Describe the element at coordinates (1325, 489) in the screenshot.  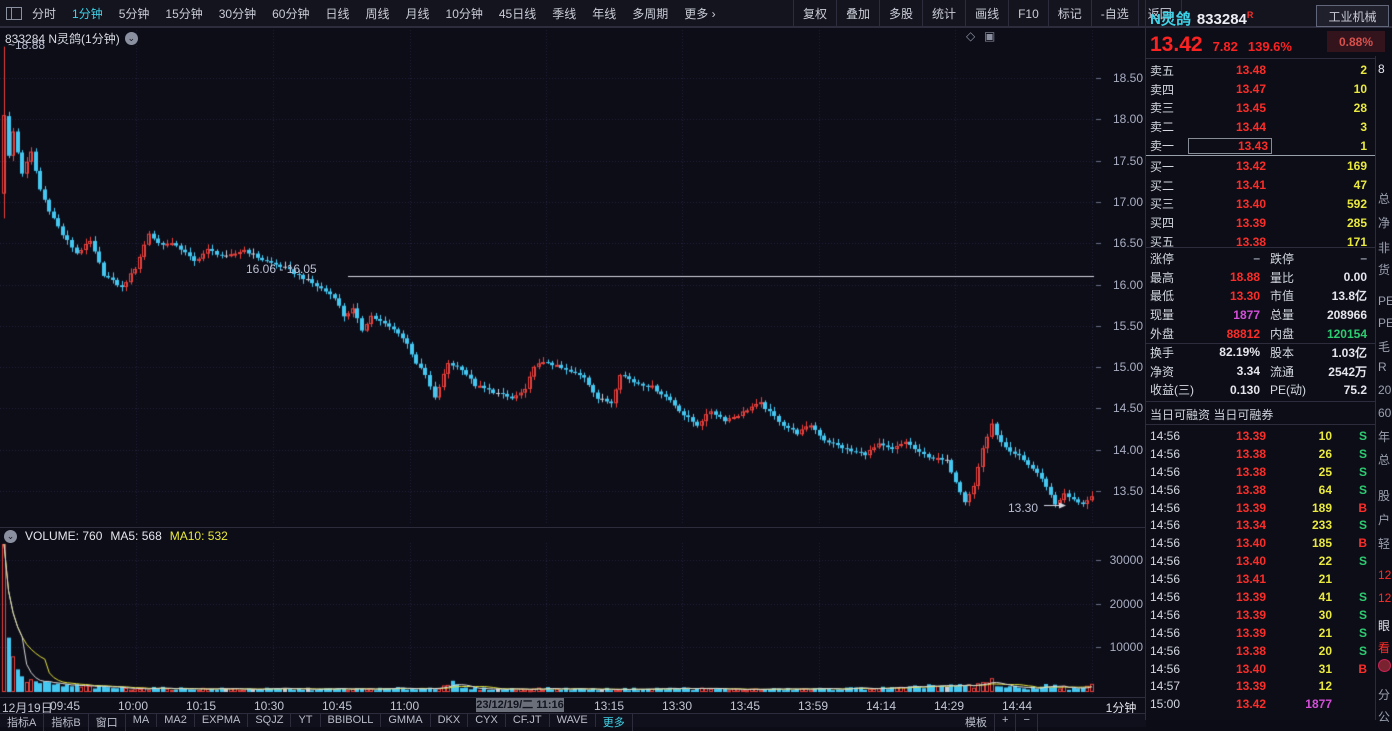
I see `trade-qty: 64` at that location.